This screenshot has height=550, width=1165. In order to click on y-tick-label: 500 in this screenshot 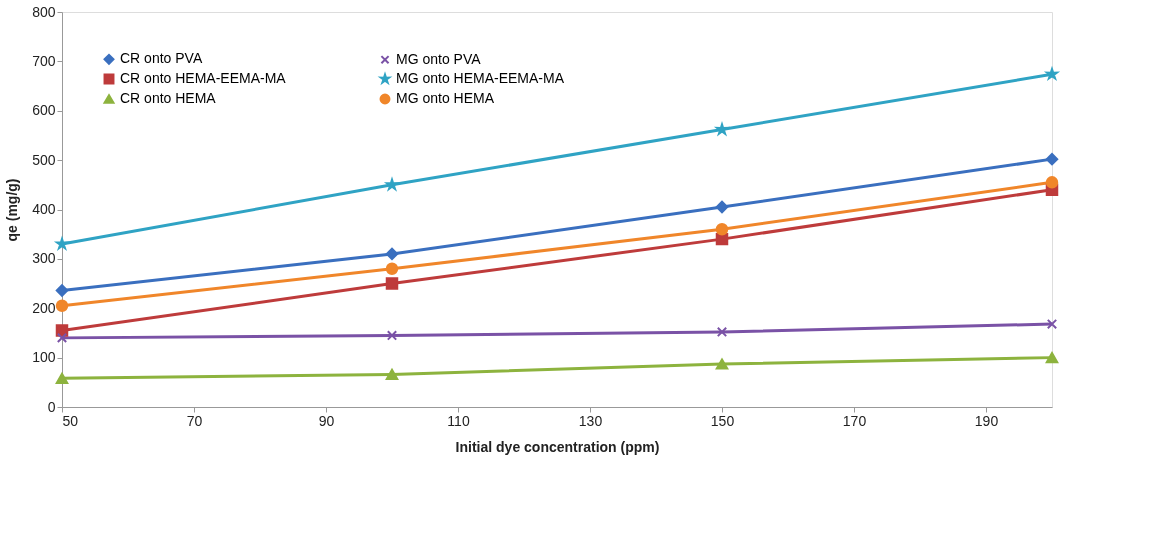, I will do `click(44, 159)`.